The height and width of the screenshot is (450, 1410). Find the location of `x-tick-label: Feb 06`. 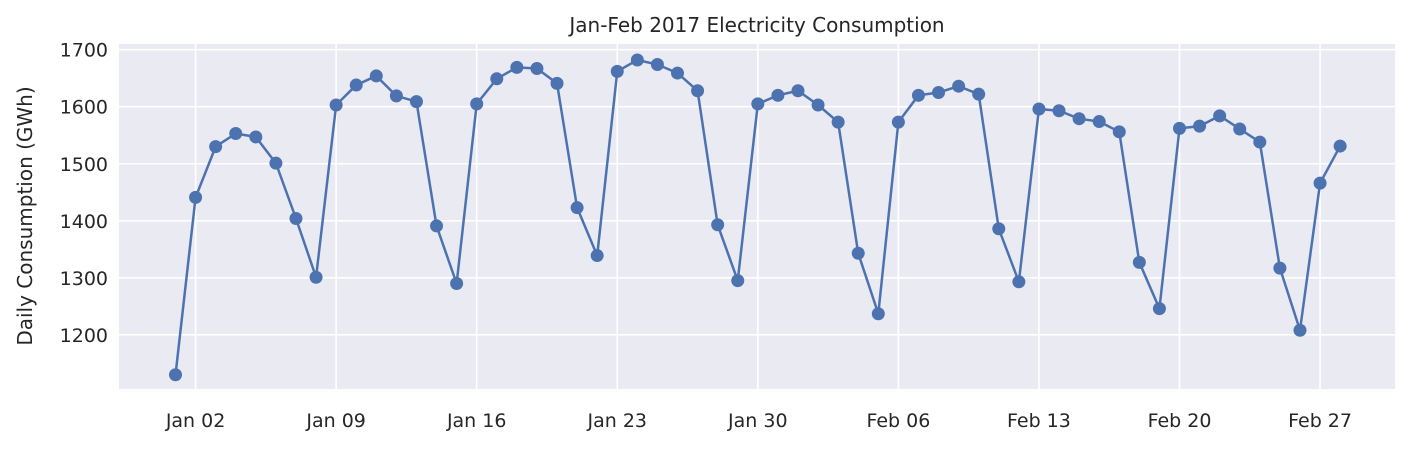

x-tick-label: Feb 06 is located at coordinates (898, 421).